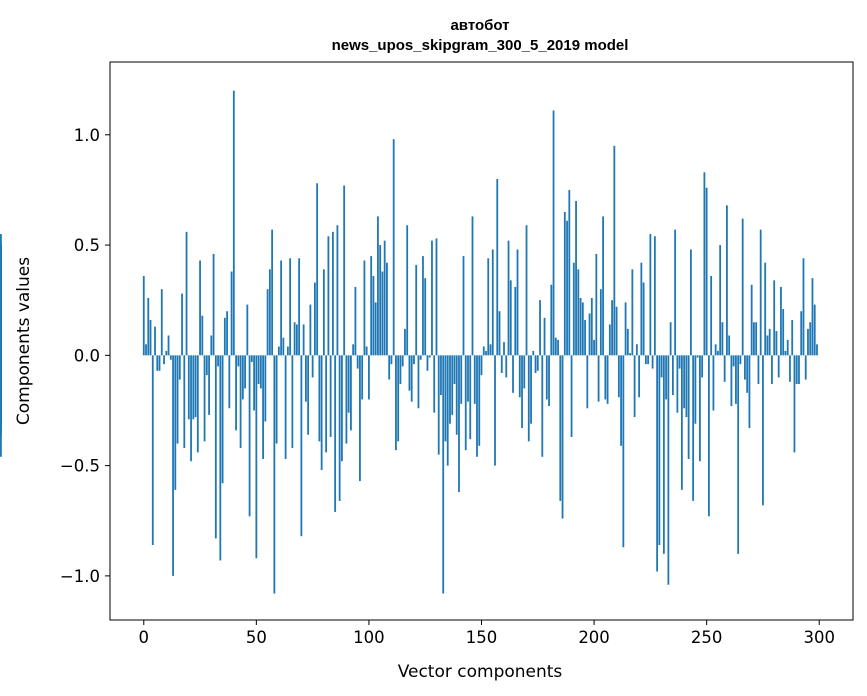 The height and width of the screenshot is (696, 867). What do you see at coordinates (80, 466) in the screenshot?
I see `y-tick-label: −0.5` at bounding box center [80, 466].